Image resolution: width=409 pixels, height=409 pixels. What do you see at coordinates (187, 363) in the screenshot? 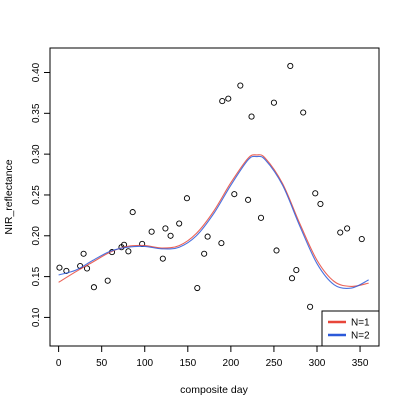
I see `x-tick-label: 150` at bounding box center [187, 363].